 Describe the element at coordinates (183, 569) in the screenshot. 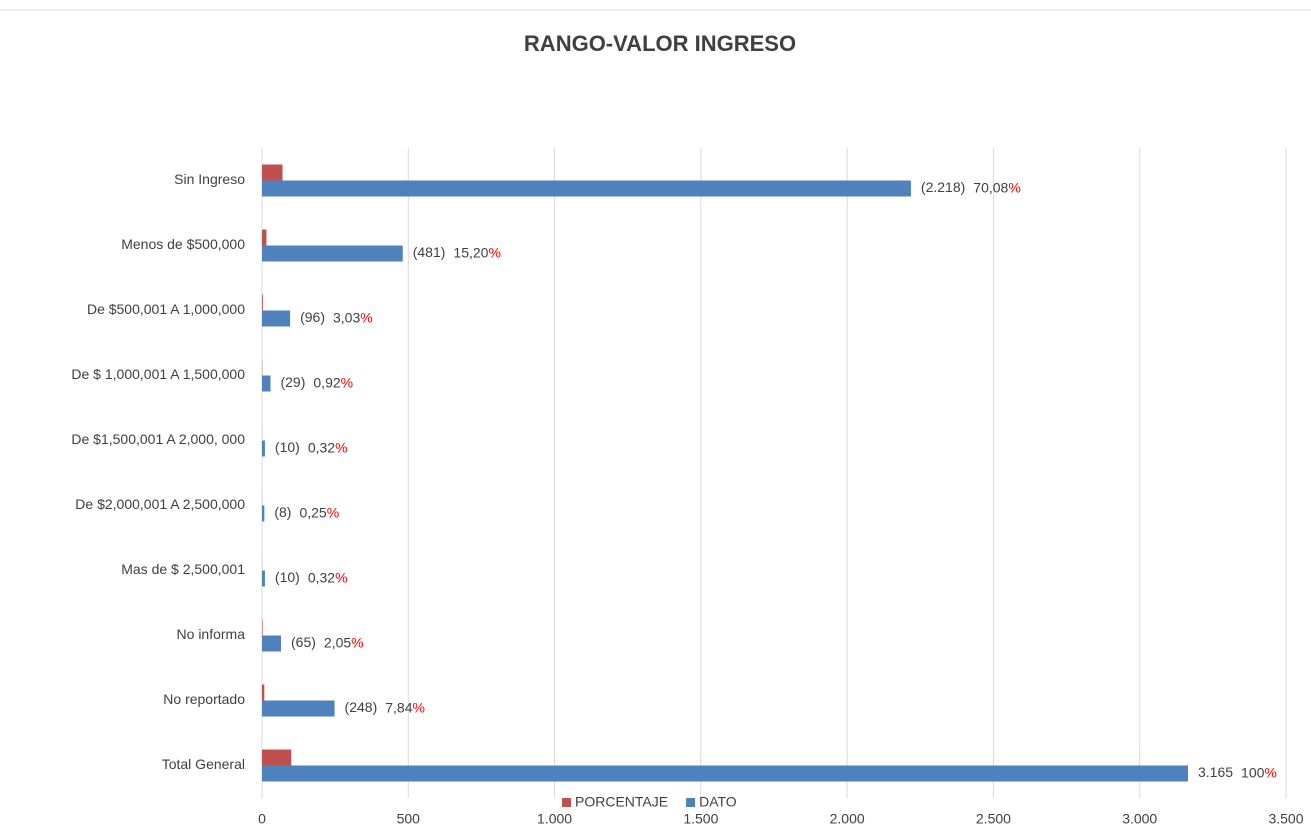

I see `y-tick-label: Mas de $ 2,500,001` at that location.